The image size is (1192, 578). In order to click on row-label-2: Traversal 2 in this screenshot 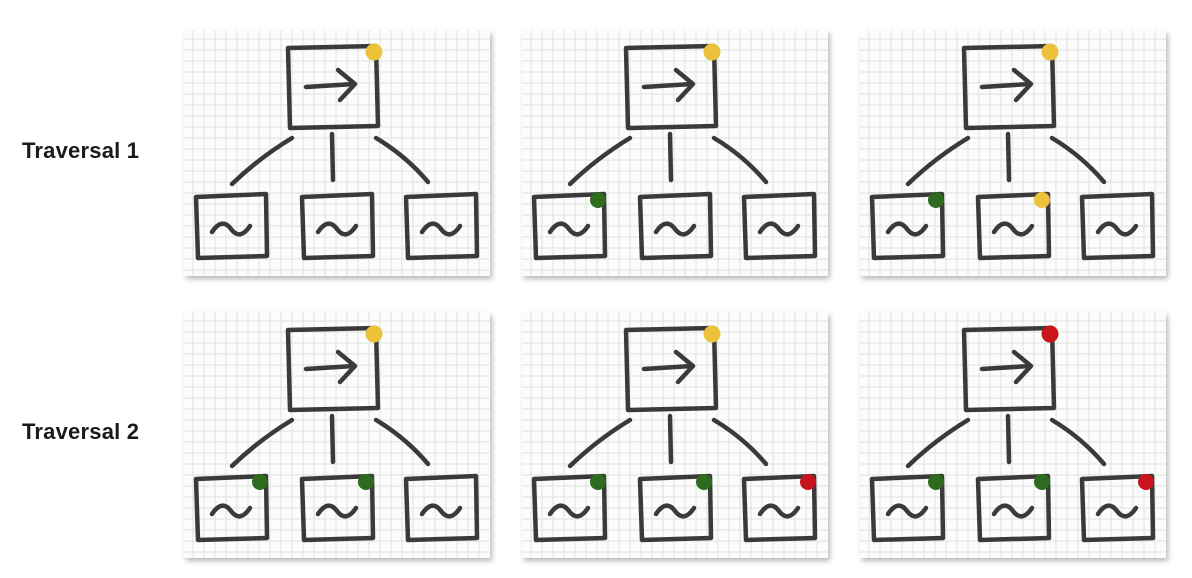, I will do `click(81, 431)`.